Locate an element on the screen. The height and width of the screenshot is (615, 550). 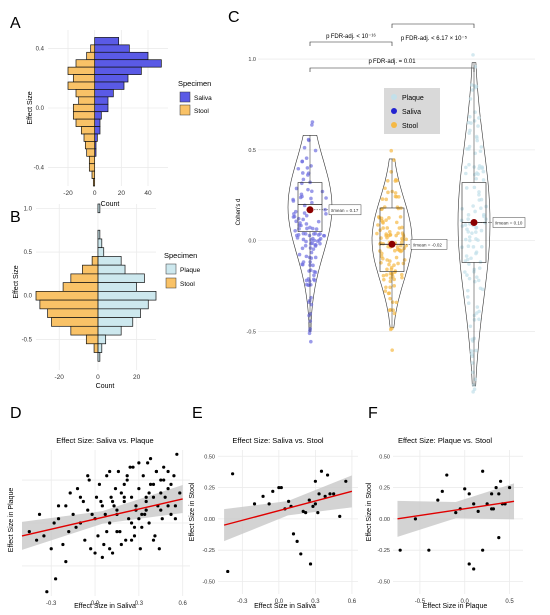
y-tick-label: 0.5 is located at coordinates (28, 253).